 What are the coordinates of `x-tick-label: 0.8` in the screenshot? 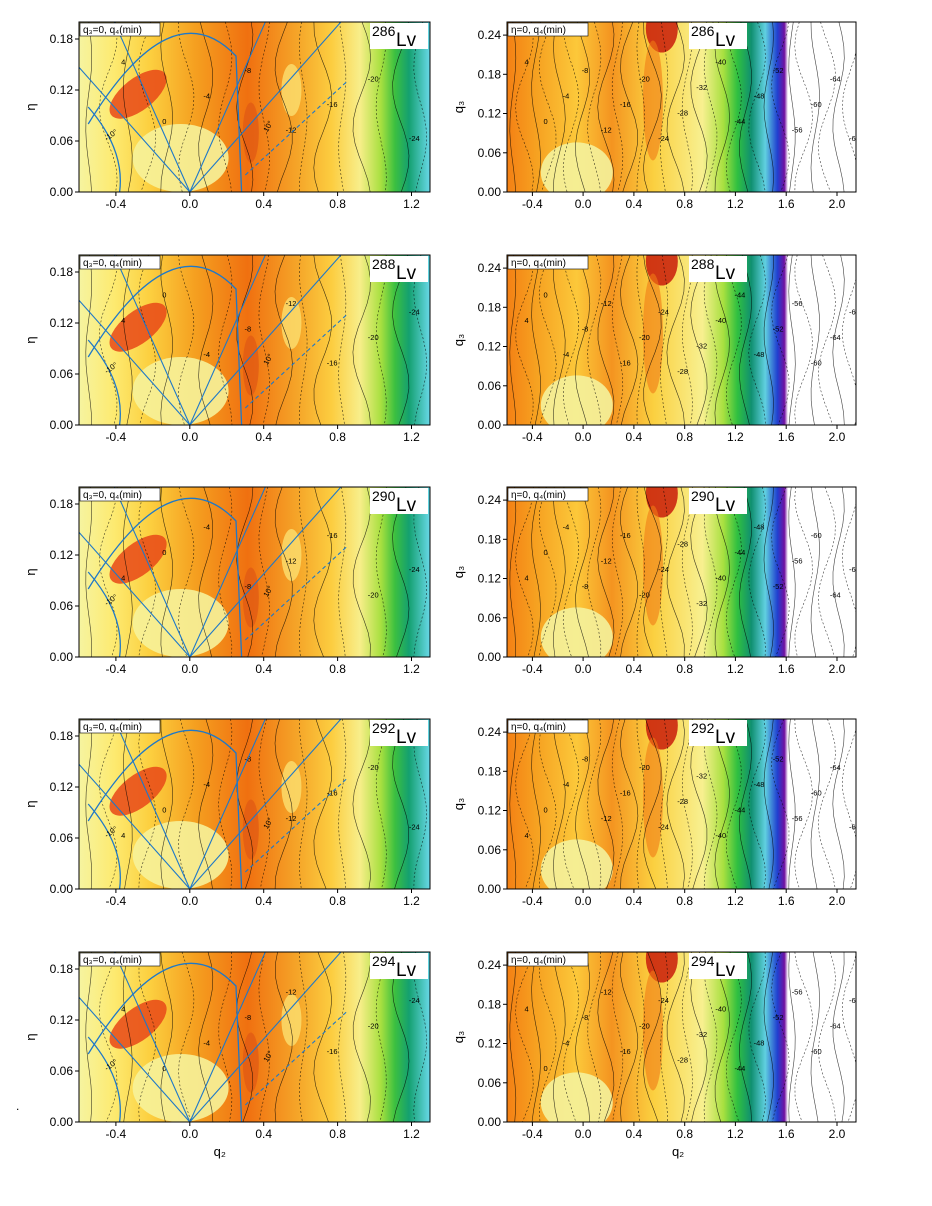 It's located at (684, 437).